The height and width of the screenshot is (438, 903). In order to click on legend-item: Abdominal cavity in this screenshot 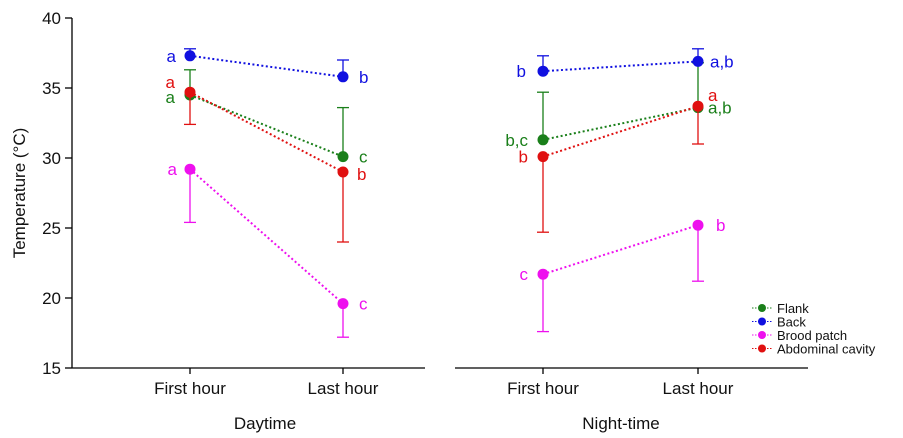, I will do `click(814, 349)`.